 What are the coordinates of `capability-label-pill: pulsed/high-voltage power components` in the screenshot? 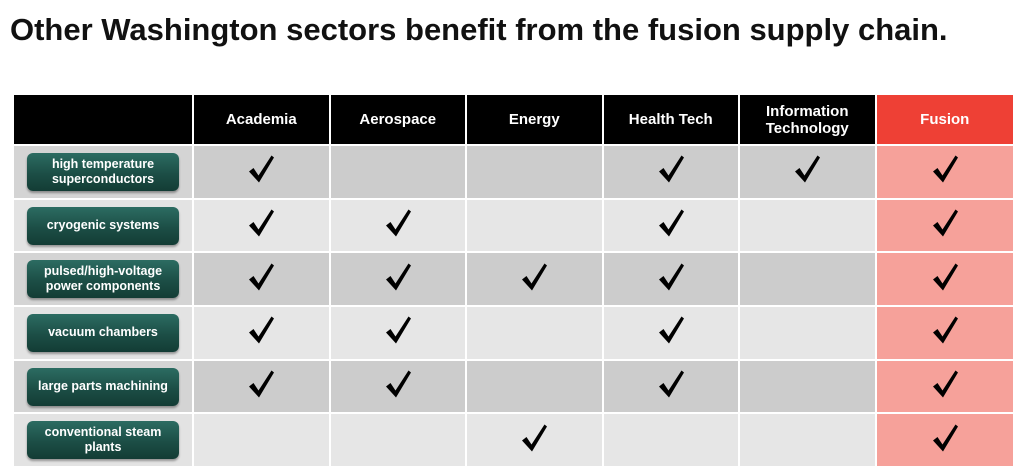 It's located at (103, 279).